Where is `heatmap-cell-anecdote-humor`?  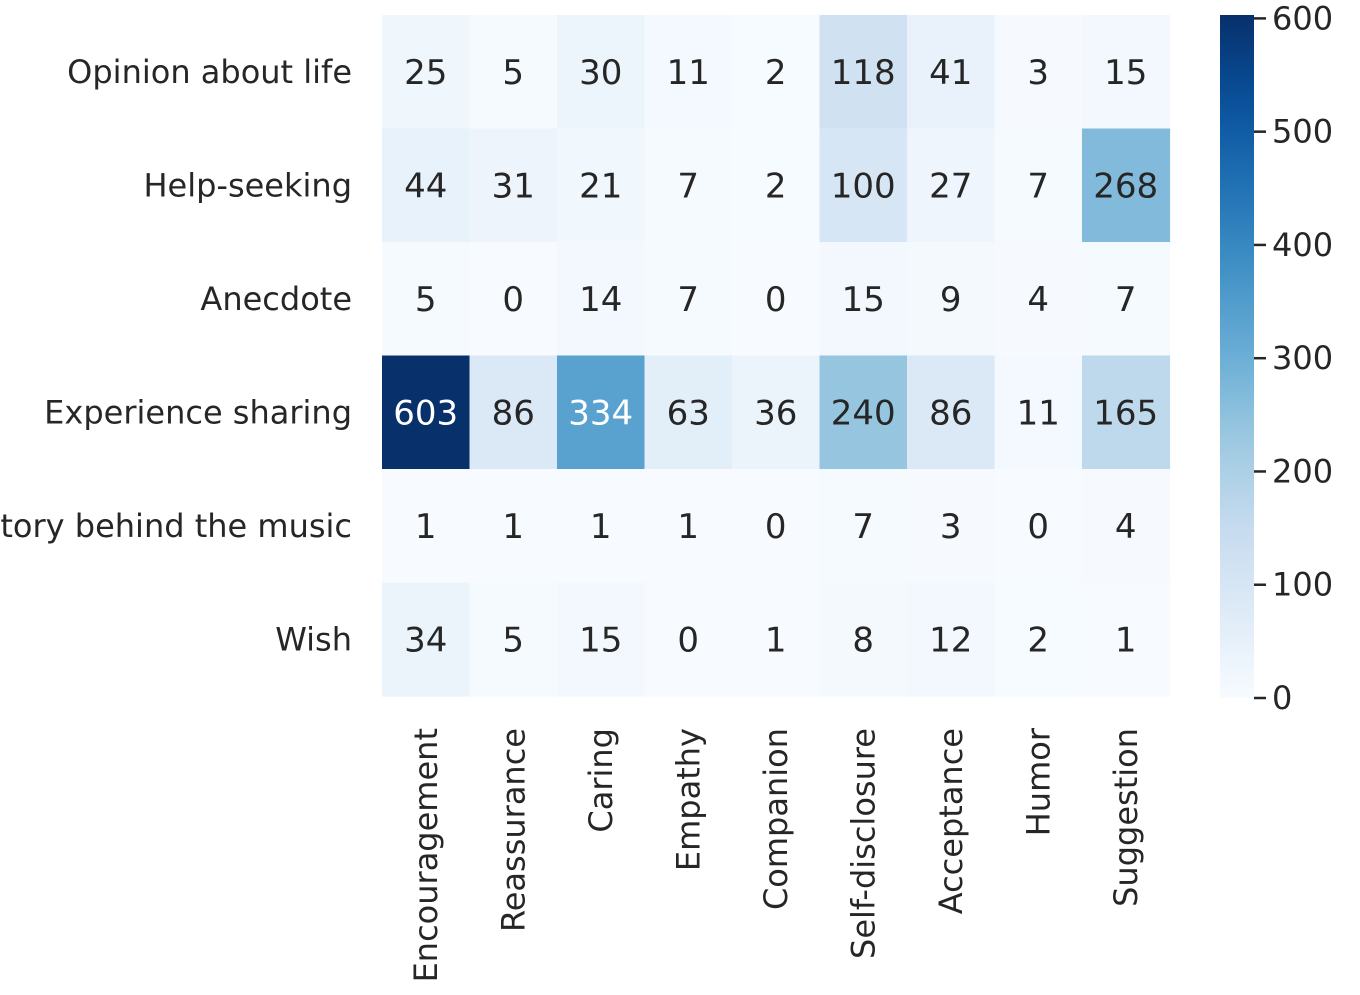
heatmap-cell-anecdote-humor is located at coordinates (1038, 299).